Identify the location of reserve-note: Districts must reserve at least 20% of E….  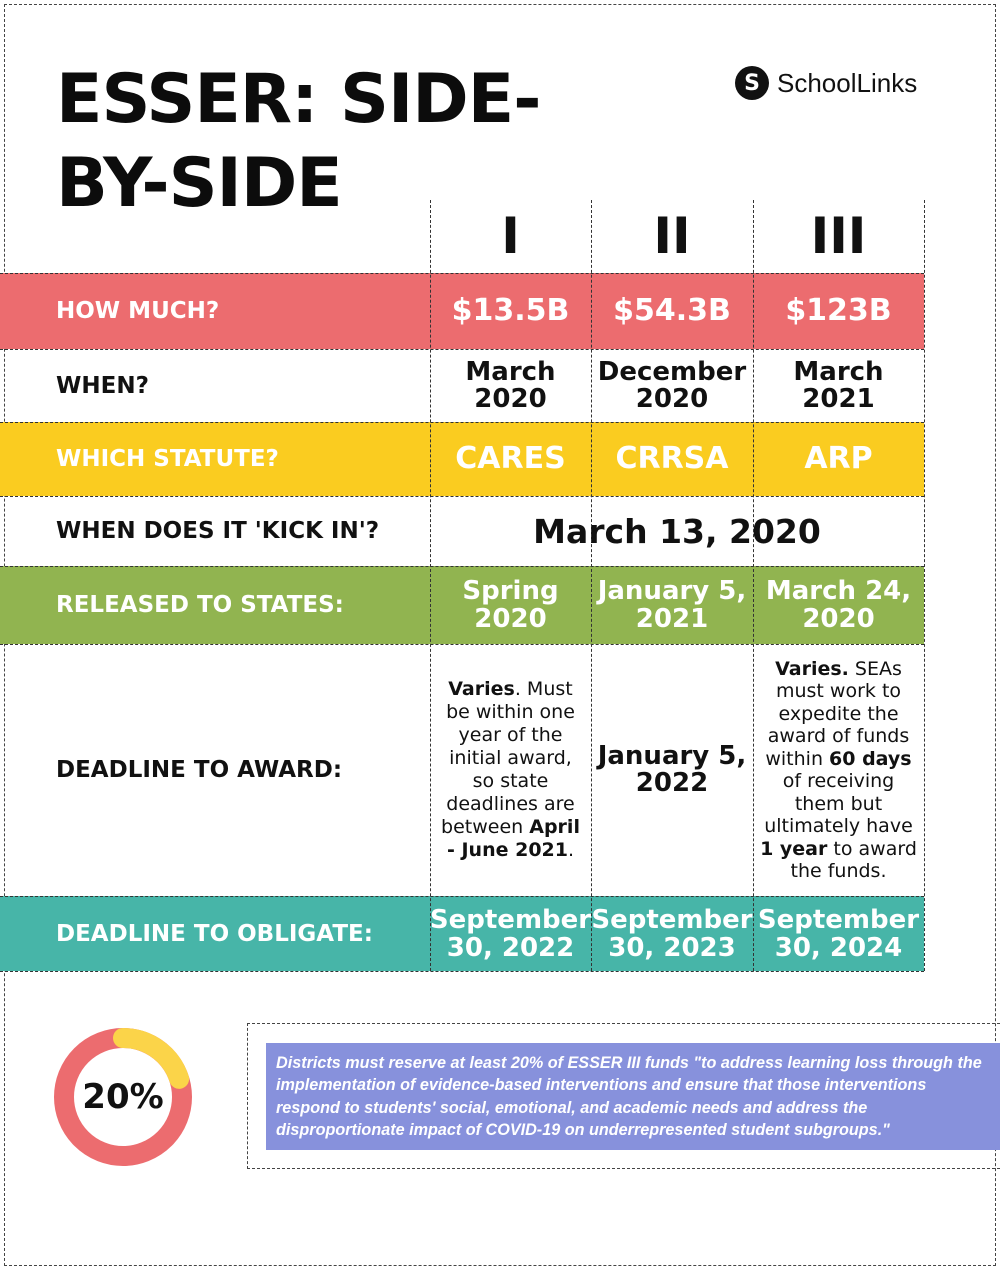
(633, 1096).